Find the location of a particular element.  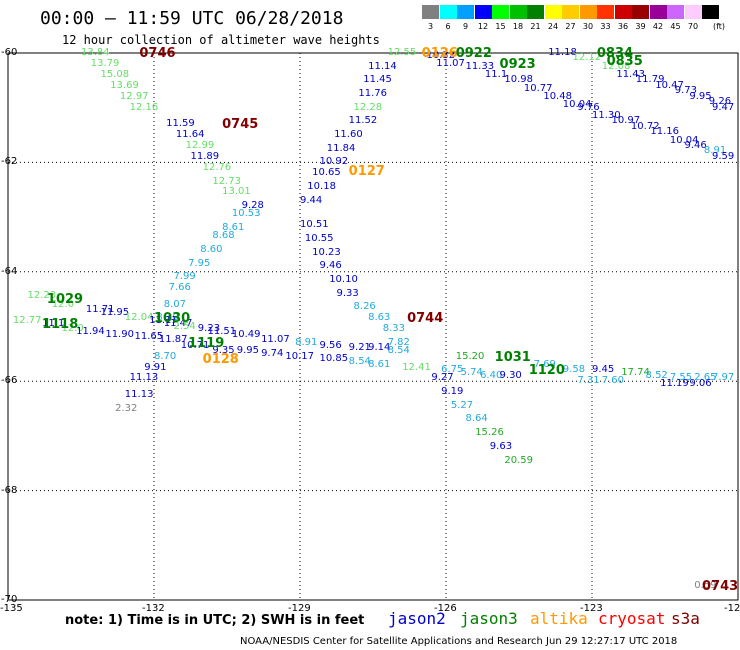

wave-height-label: 10.72 is located at coordinates (645, 126).